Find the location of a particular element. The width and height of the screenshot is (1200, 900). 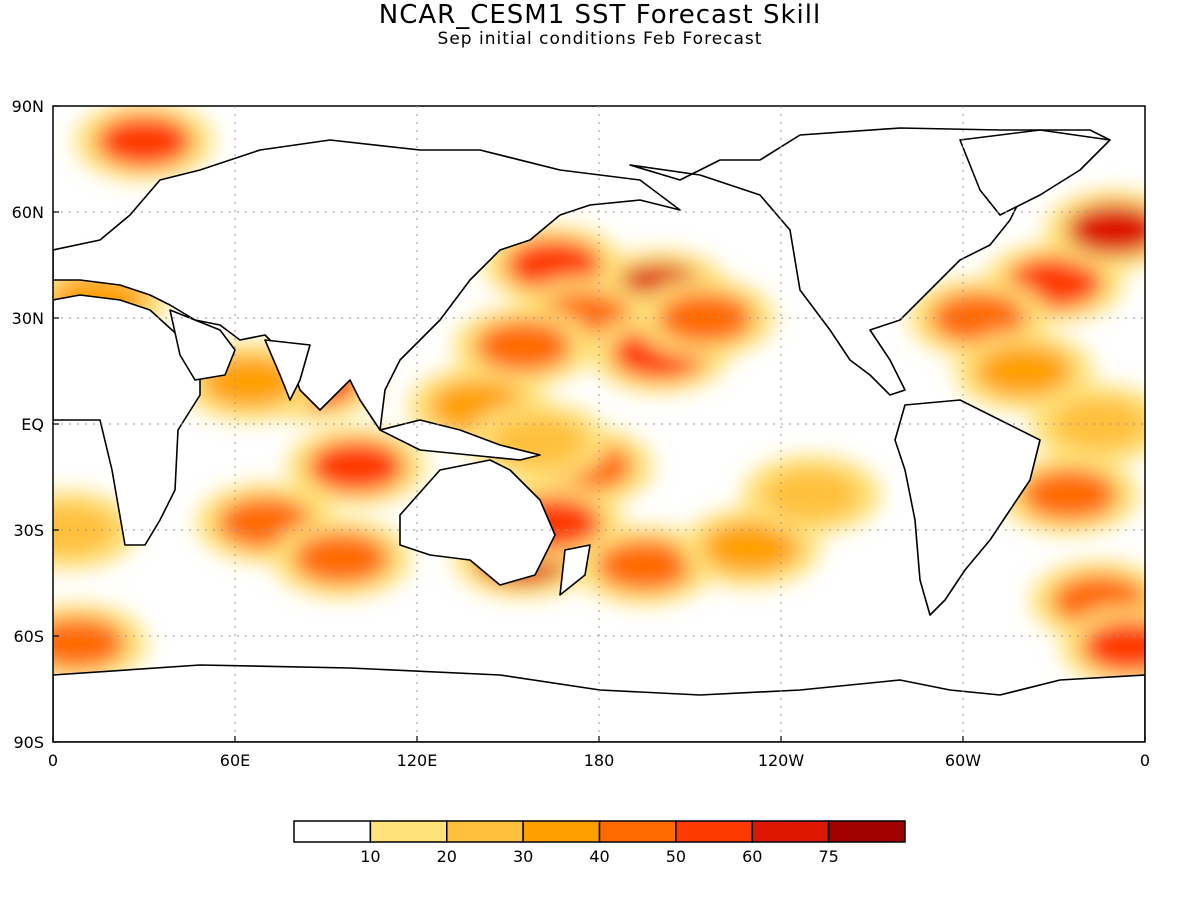

colorbar-label: 60 is located at coordinates (752, 856).